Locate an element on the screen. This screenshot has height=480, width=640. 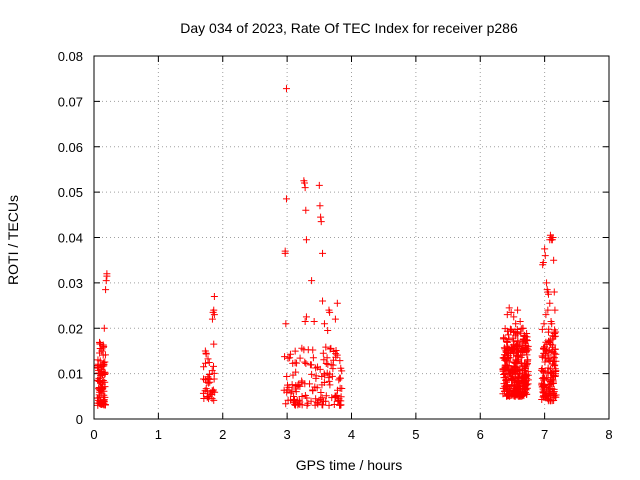
y-tick-label: 0.04 is located at coordinates (70, 238).